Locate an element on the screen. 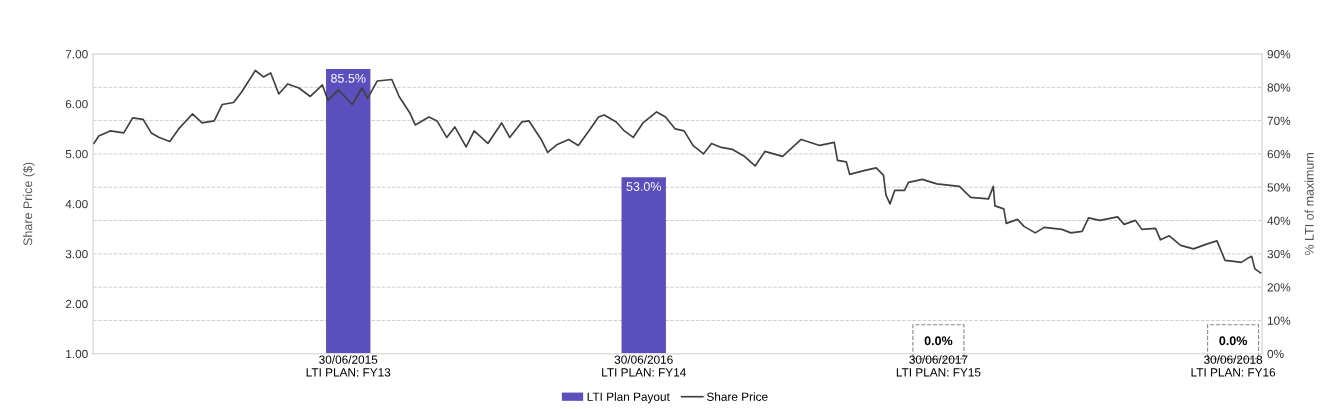 The width and height of the screenshot is (1330, 409). y-tick-label: 3.00 is located at coordinates (76, 254).